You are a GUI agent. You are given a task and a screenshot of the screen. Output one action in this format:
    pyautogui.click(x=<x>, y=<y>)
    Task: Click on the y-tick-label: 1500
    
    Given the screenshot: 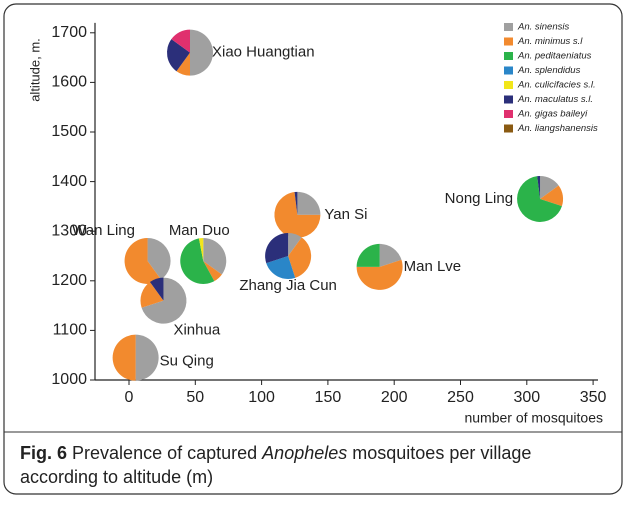 What is the action you would take?
    pyautogui.click(x=69, y=131)
    